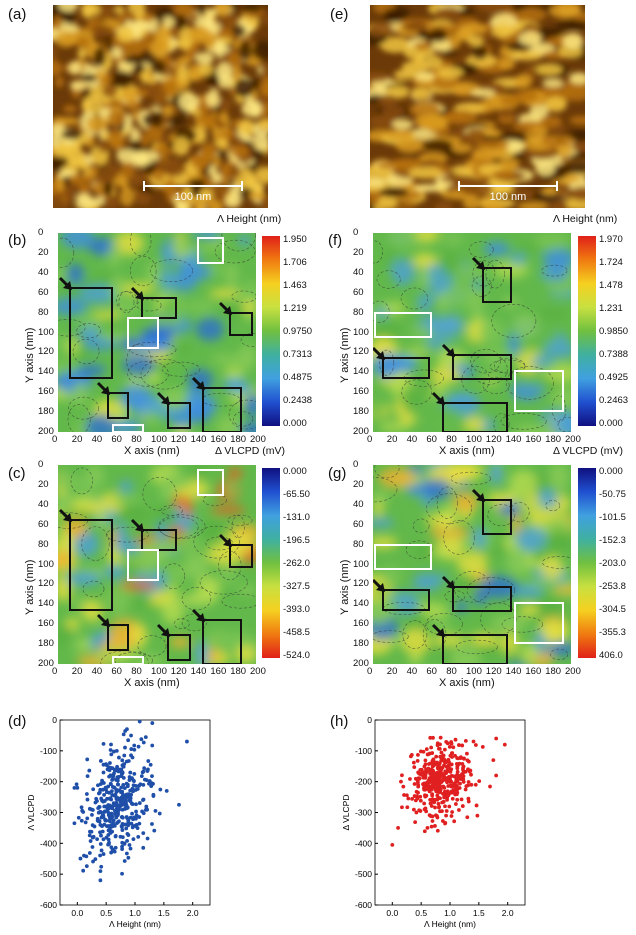  Describe the element at coordinates (431, 439) in the screenshot. I see `x-tick: 60` at that location.